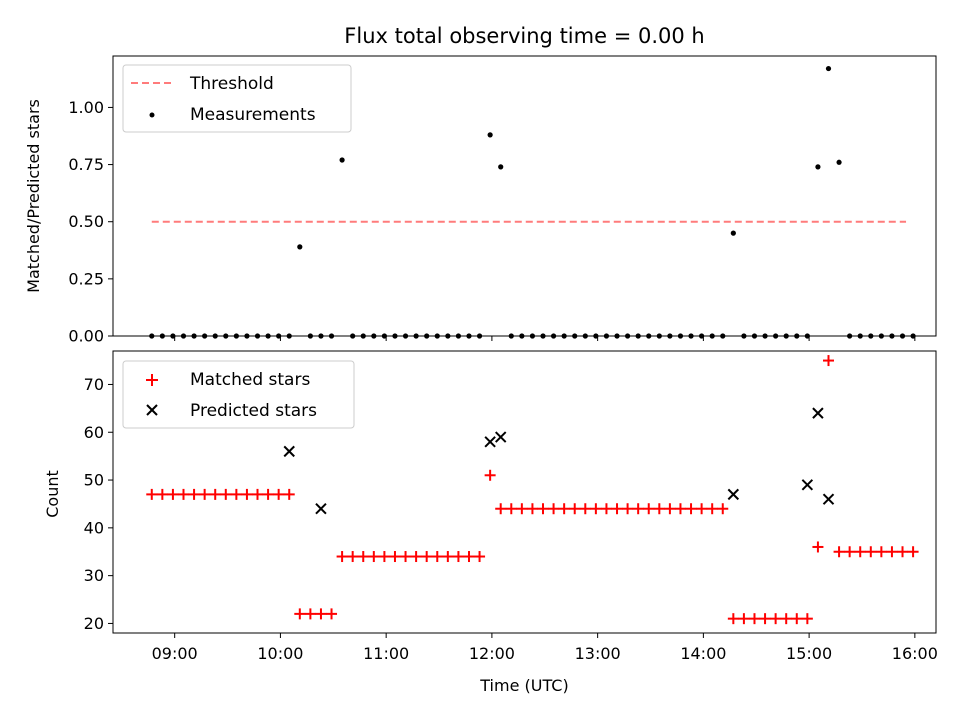  What do you see at coordinates (86, 221) in the screenshot?
I see `top-y-tick-label: 0.50` at bounding box center [86, 221].